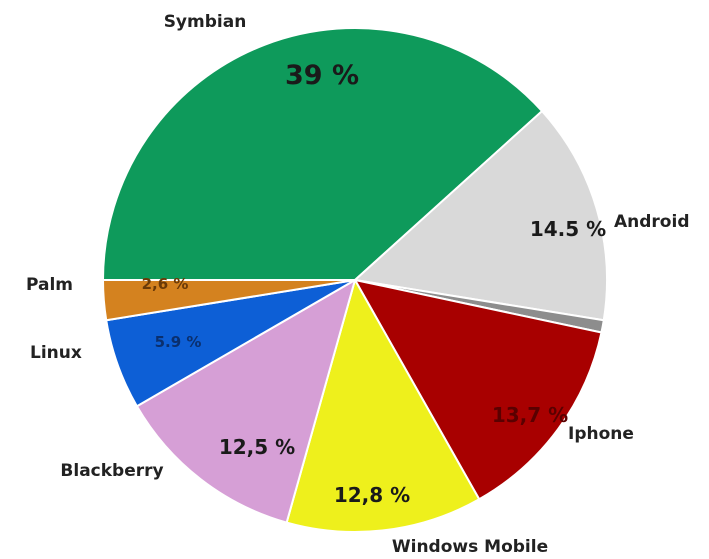 Image resolution: width=709 pixels, height=559 pixels. What do you see at coordinates (49, 285) in the screenshot?
I see `category-label-palm: Palm` at bounding box center [49, 285].